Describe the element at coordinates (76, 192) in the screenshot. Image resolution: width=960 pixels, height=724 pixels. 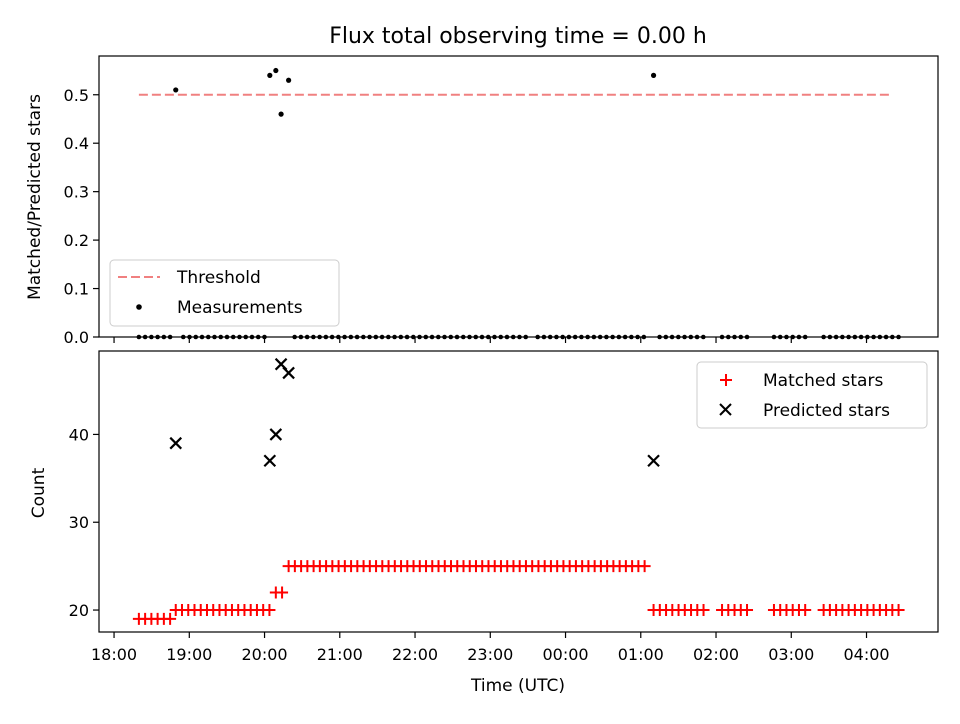
I see `top-y-tick-label: 0.3` at that location.